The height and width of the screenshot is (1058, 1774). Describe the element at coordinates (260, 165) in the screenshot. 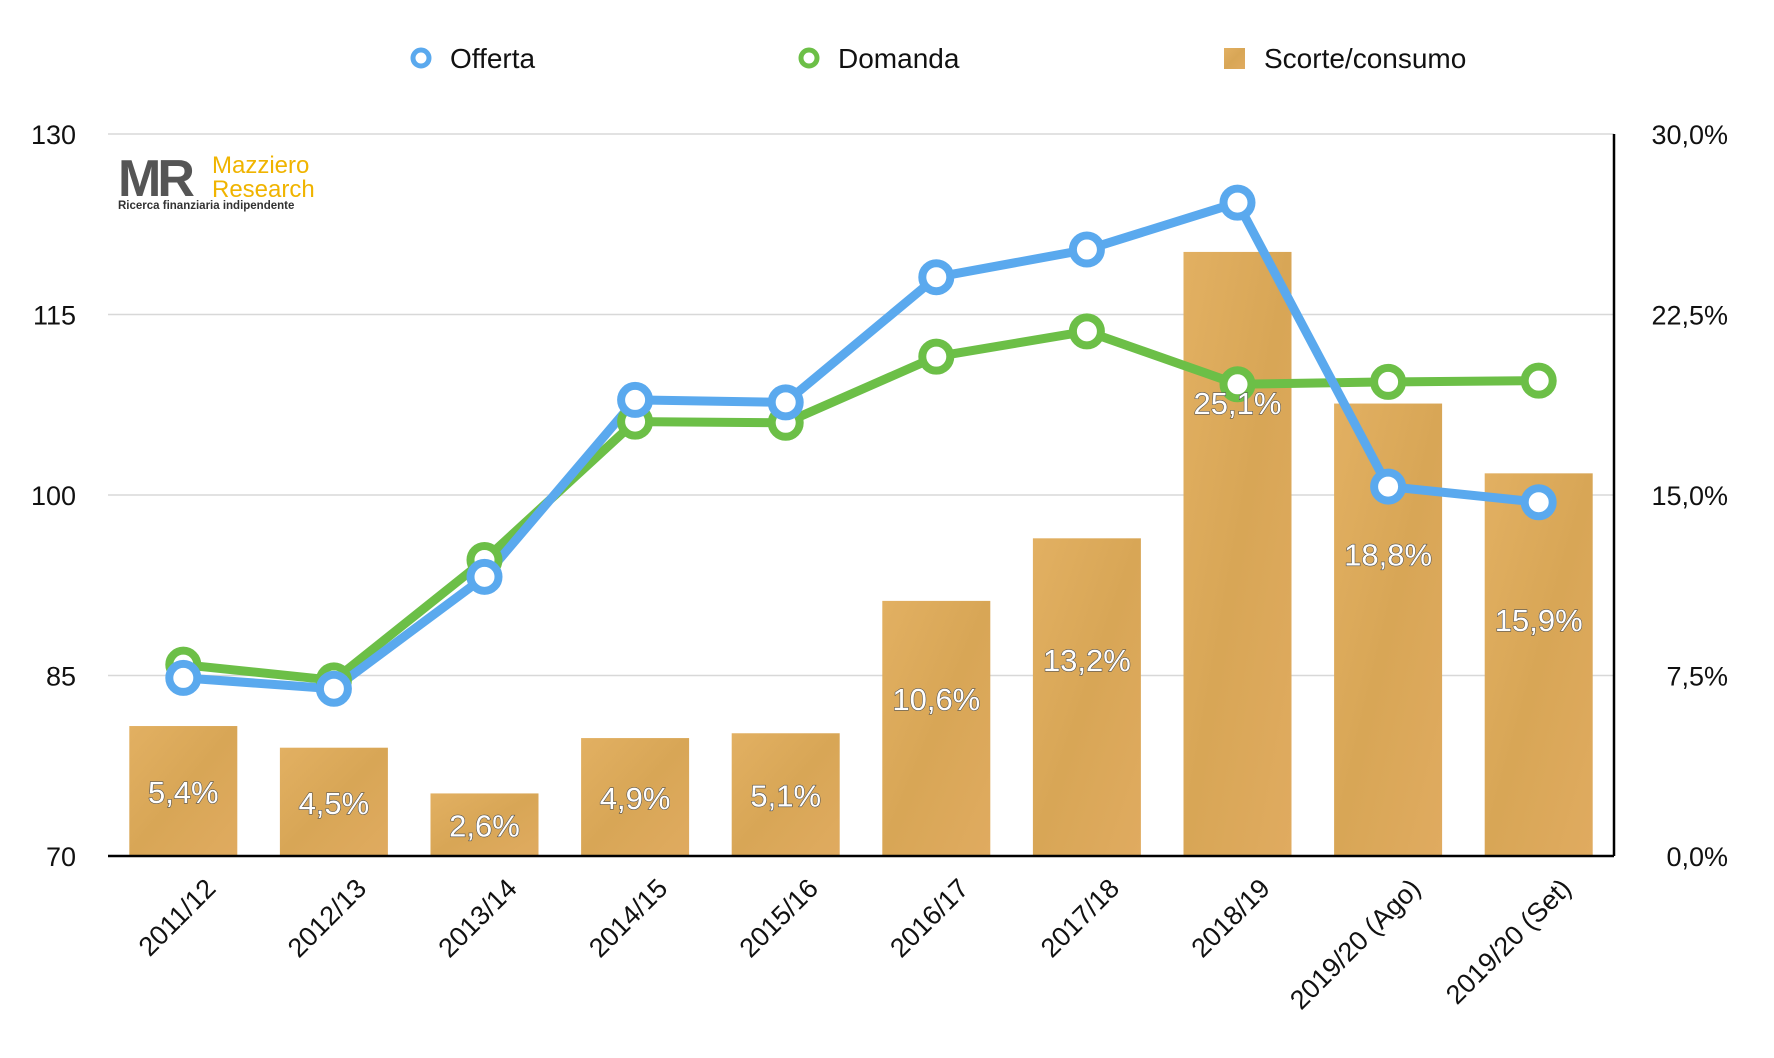

I see `logo-name-line1: Mazziero` at that location.